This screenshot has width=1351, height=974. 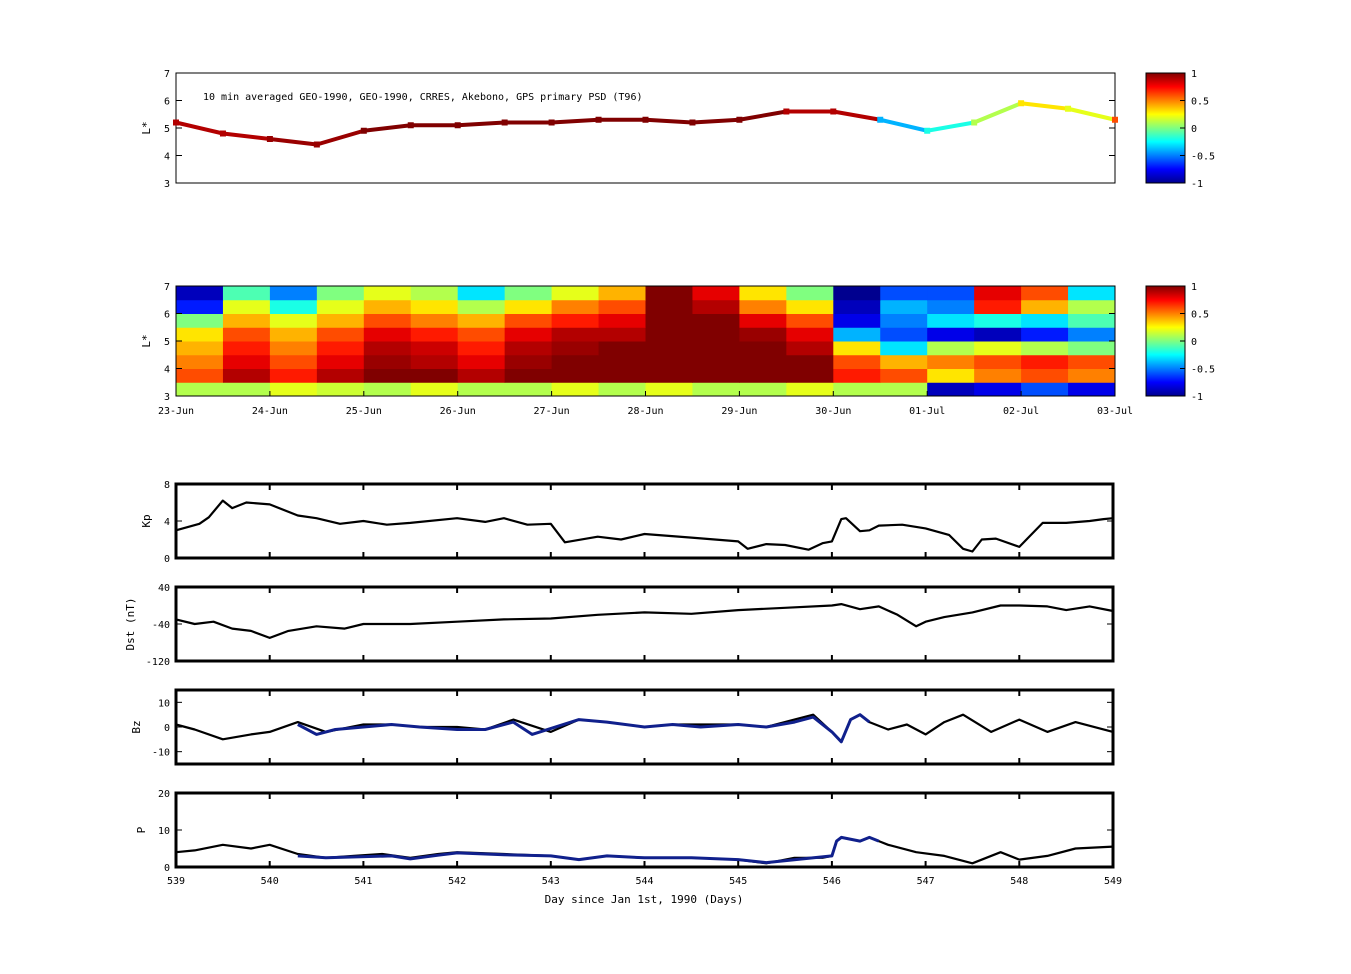 I want to click on kp-panel: 8 4 0 Kp, so click(x=627, y=522).